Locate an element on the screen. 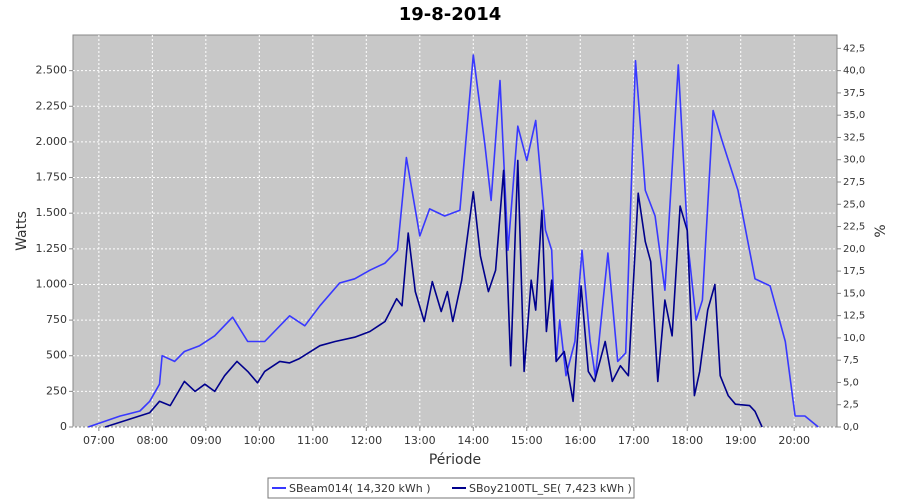  x-tick-label: 12:00 is located at coordinates (366, 440).